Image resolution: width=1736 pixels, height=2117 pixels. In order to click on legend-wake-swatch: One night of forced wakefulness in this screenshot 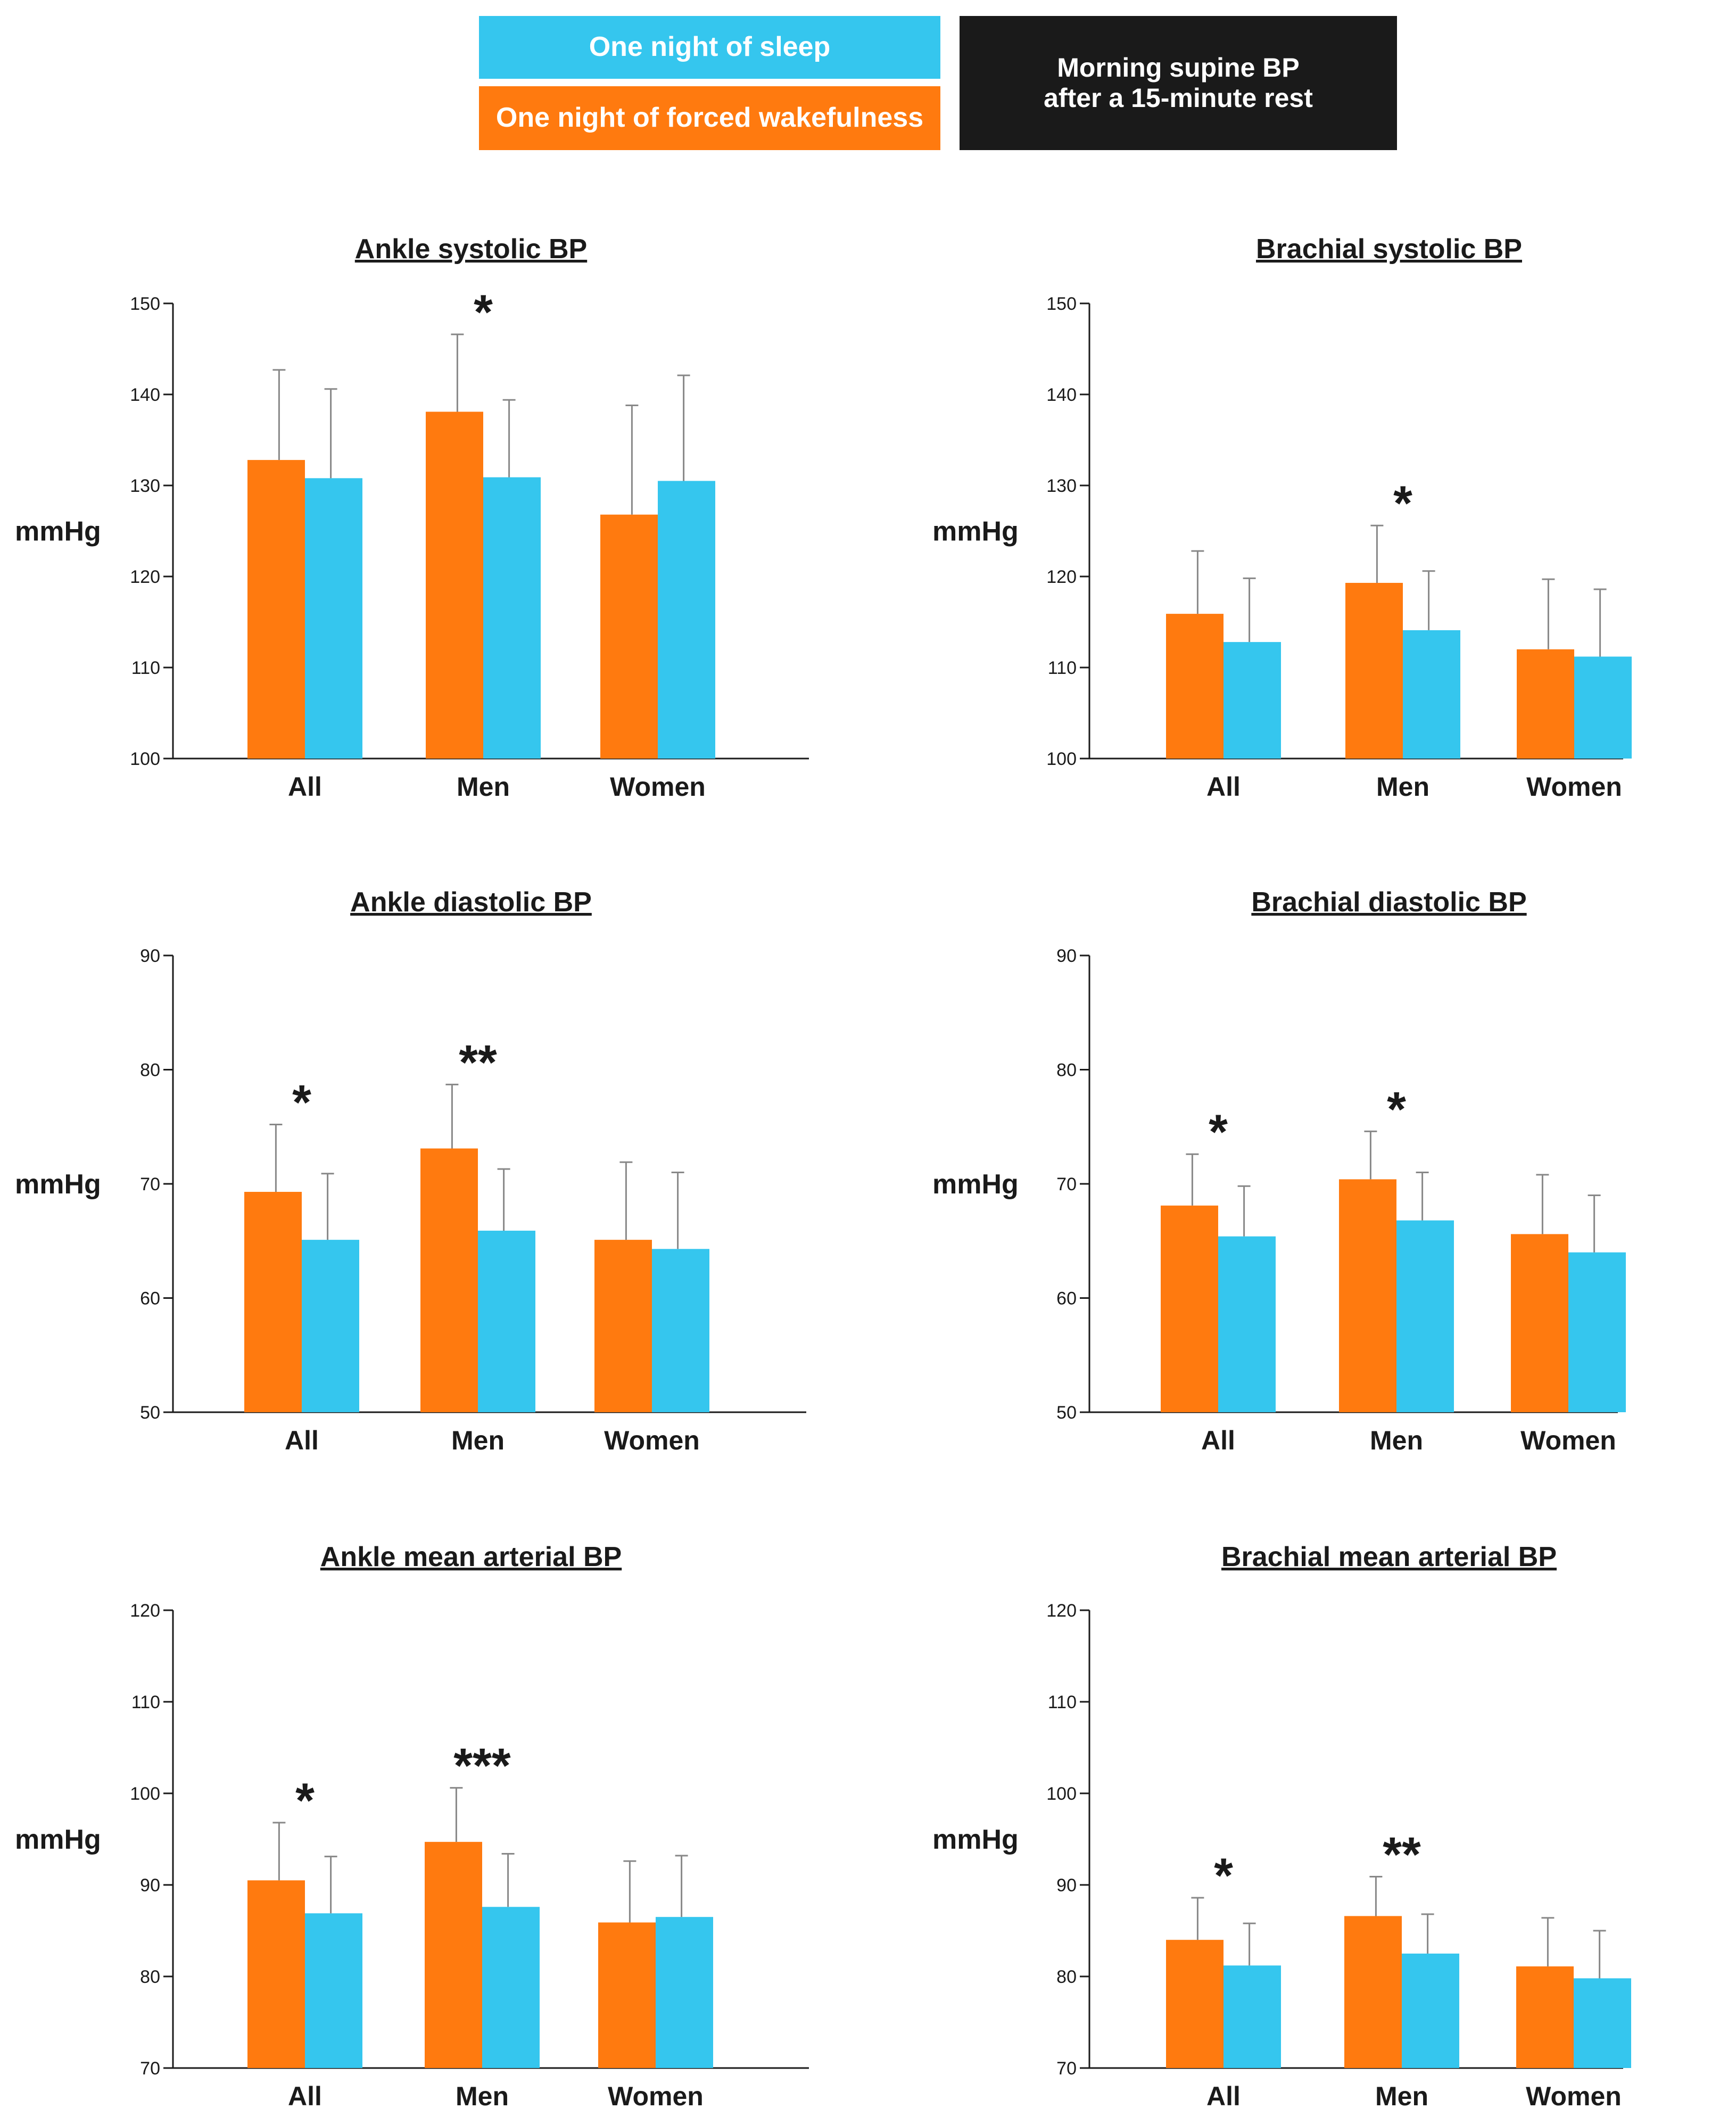, I will do `click(710, 118)`.